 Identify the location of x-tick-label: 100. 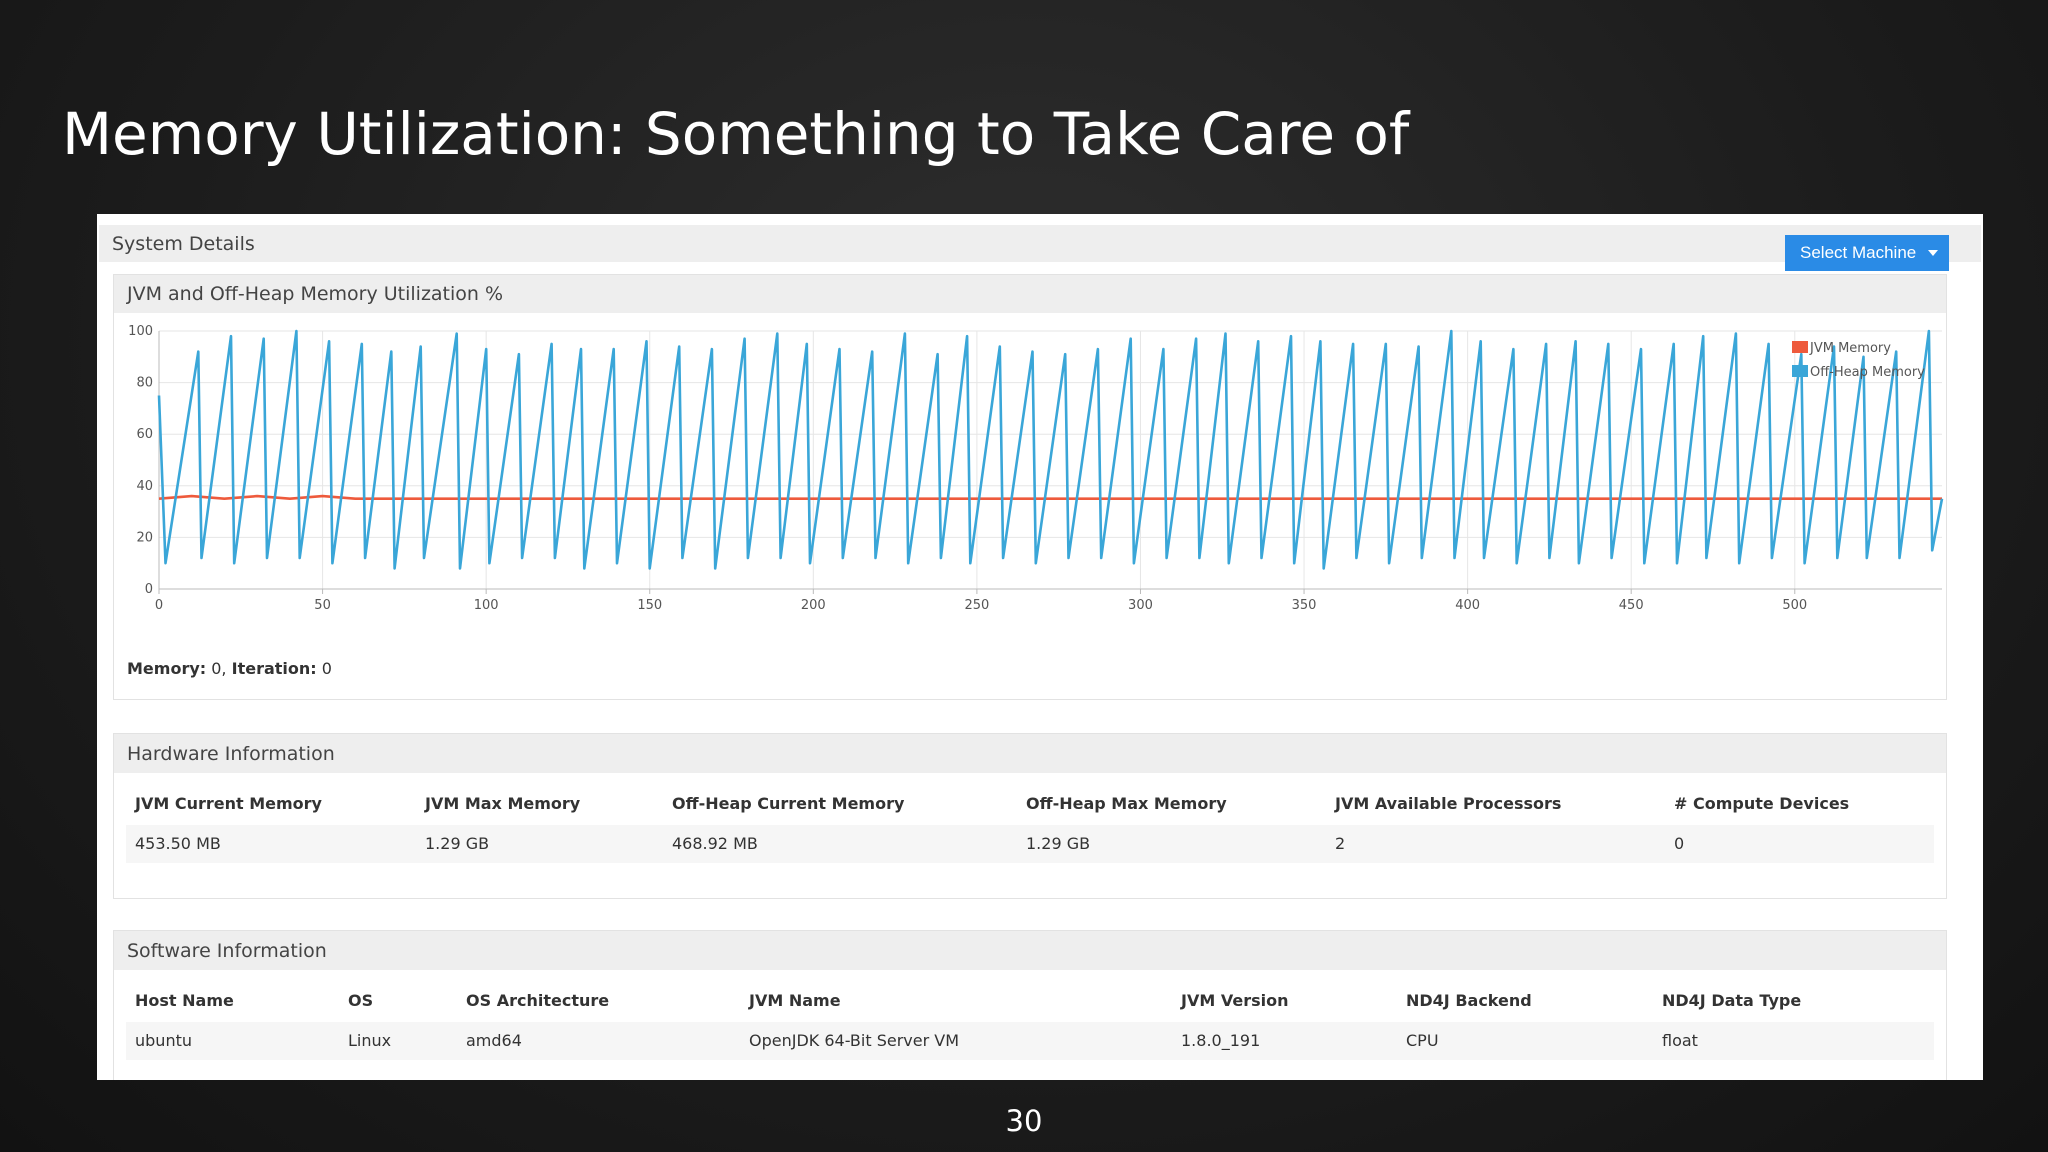
(486, 605).